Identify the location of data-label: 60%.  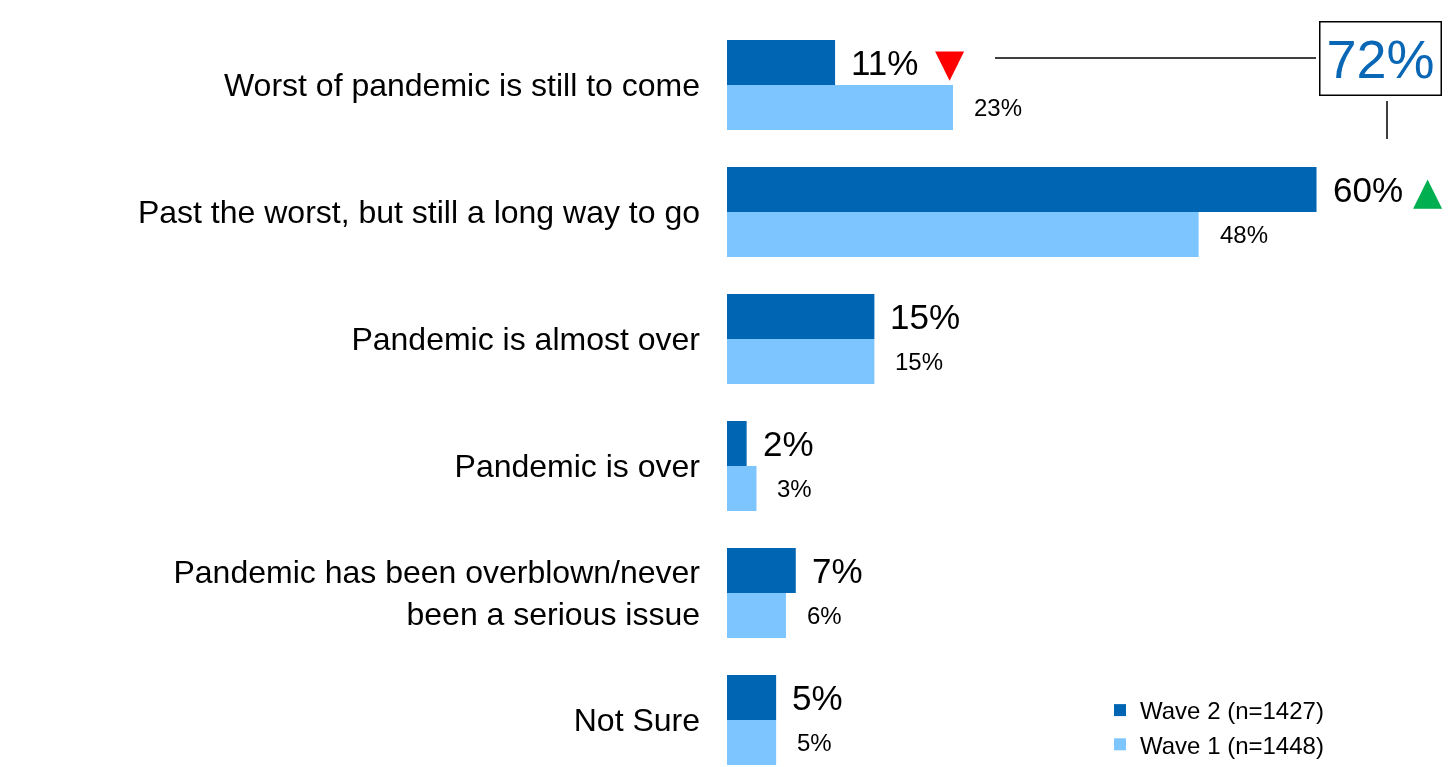
(1368, 189).